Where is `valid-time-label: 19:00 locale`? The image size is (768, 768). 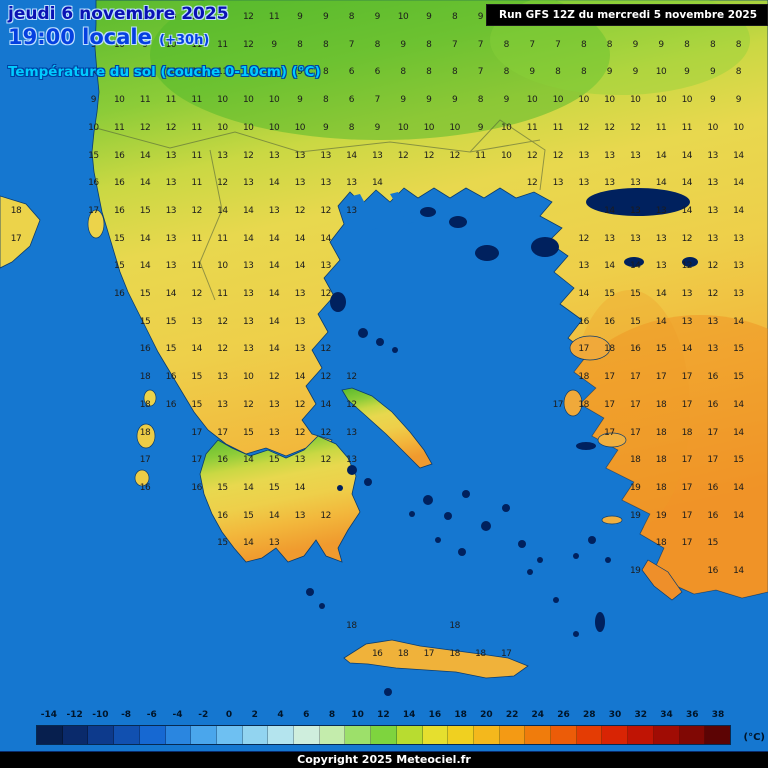
valid-time-label: 19:00 locale is located at coordinates (80, 37).